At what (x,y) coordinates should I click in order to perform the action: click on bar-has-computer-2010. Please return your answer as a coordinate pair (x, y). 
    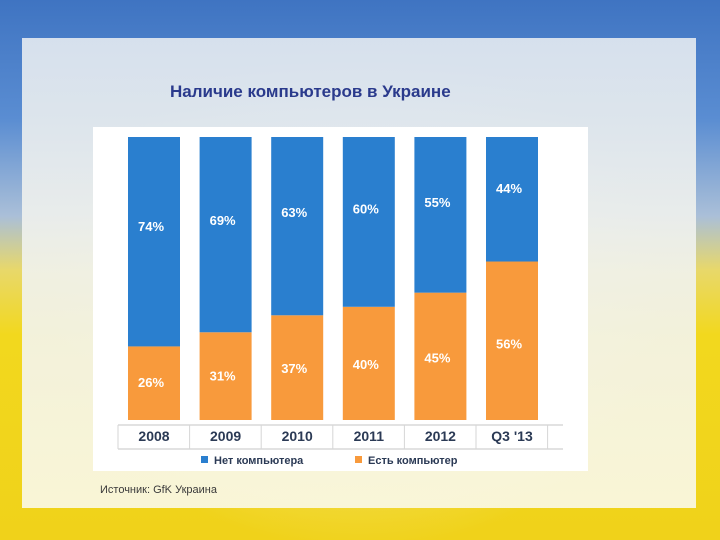
    Looking at the image, I should click on (297, 367).